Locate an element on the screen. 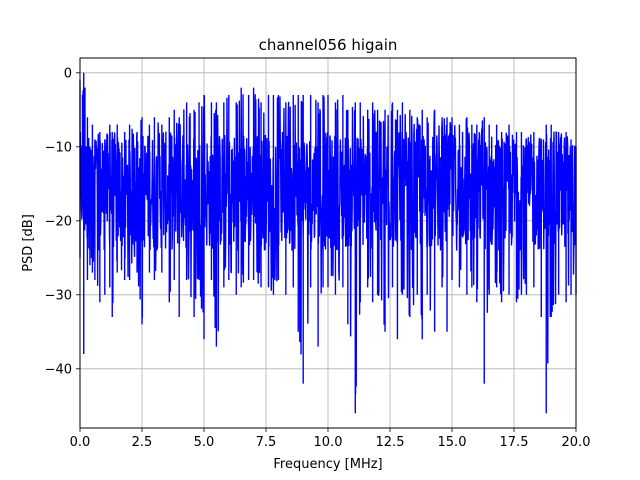 The width and height of the screenshot is (640, 480). x-tick-label: 2.5 is located at coordinates (142, 442).